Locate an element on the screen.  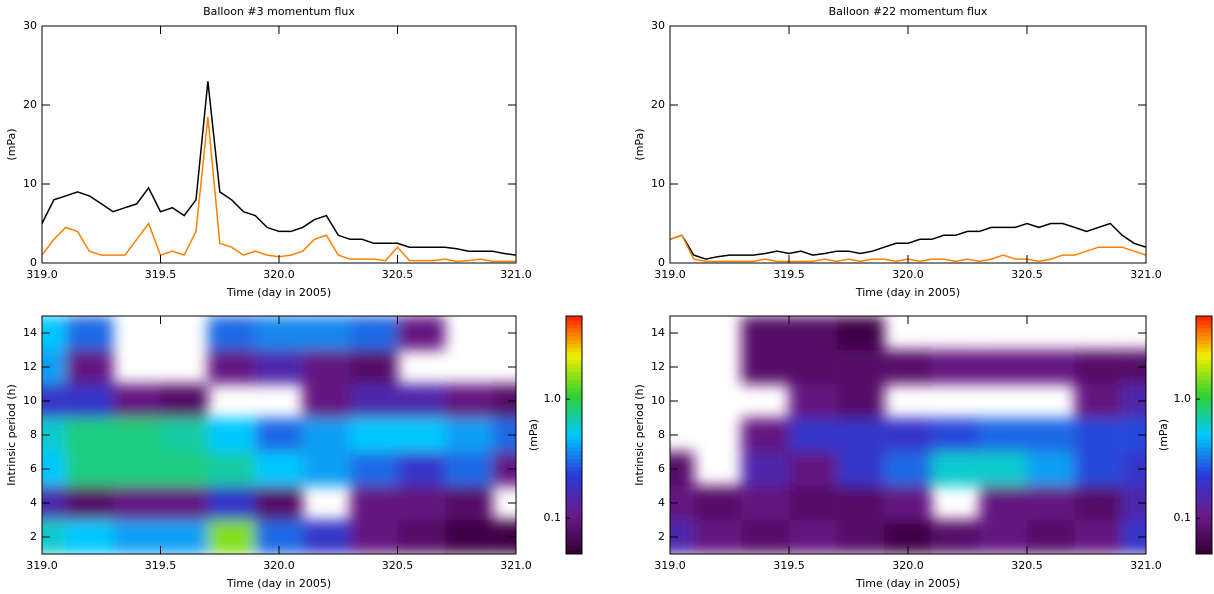
y-tick-label: 2 is located at coordinates (33, 536).